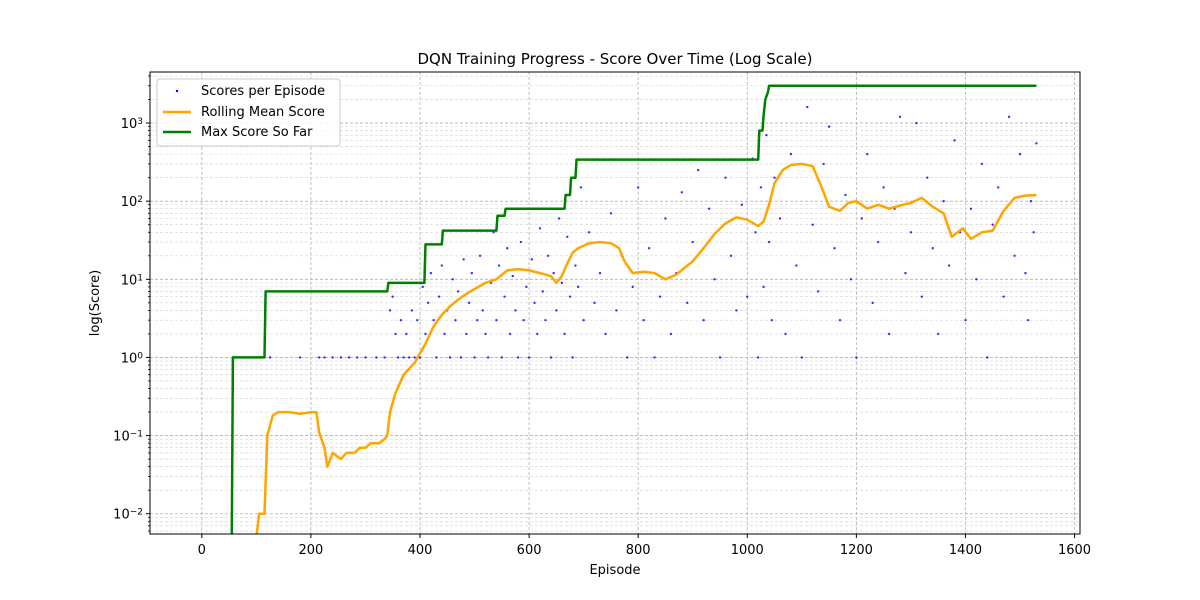 This screenshot has height=600, width=1200. I want to click on x-tick-label: 1600, so click(1074, 550).